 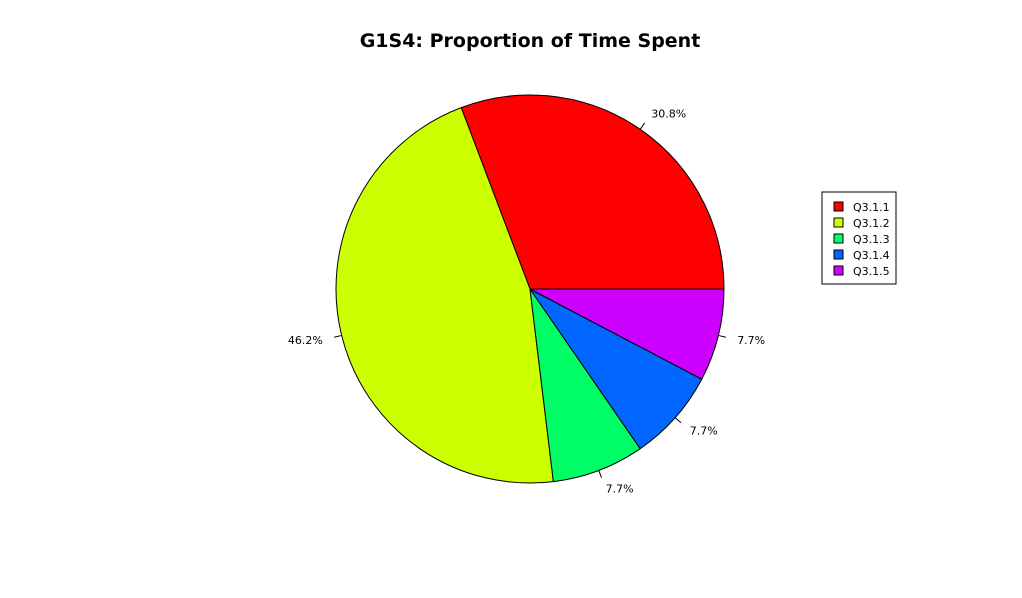 I want to click on legend-label: Q3.1.1, so click(x=871, y=207).